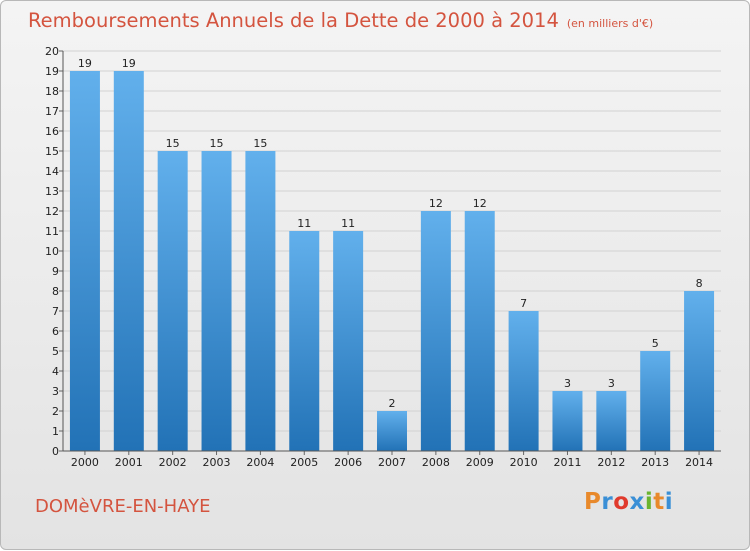 Image resolution: width=750 pixels, height=551 pixels. What do you see at coordinates (52, 171) in the screenshot?
I see `y-tick-label: 14` at bounding box center [52, 171].